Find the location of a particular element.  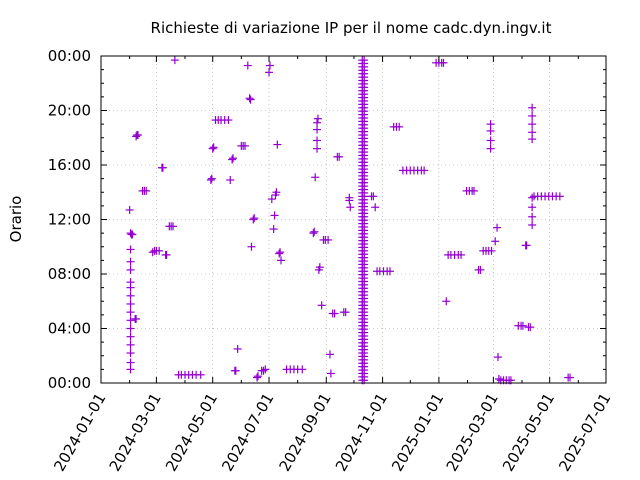

y-tick-label: 08:00 is located at coordinates (69, 274).